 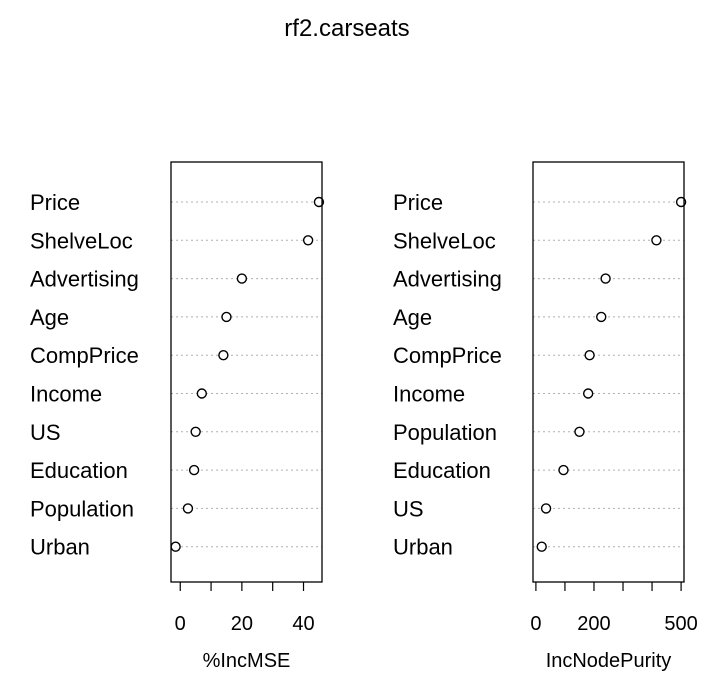 I want to click on x-tick-label: 40, so click(x=303, y=624).